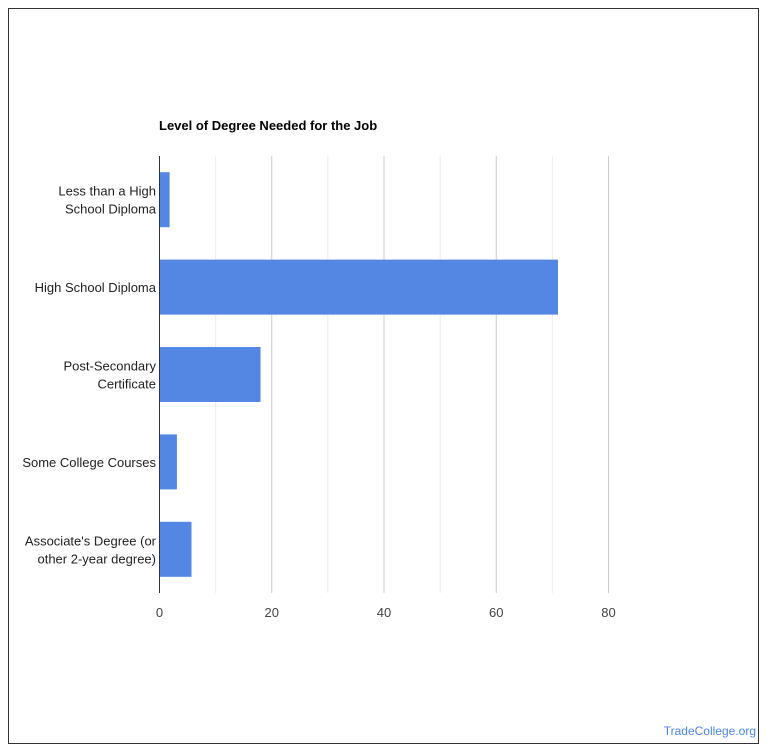  I want to click on x-tick-label: 40, so click(384, 612).